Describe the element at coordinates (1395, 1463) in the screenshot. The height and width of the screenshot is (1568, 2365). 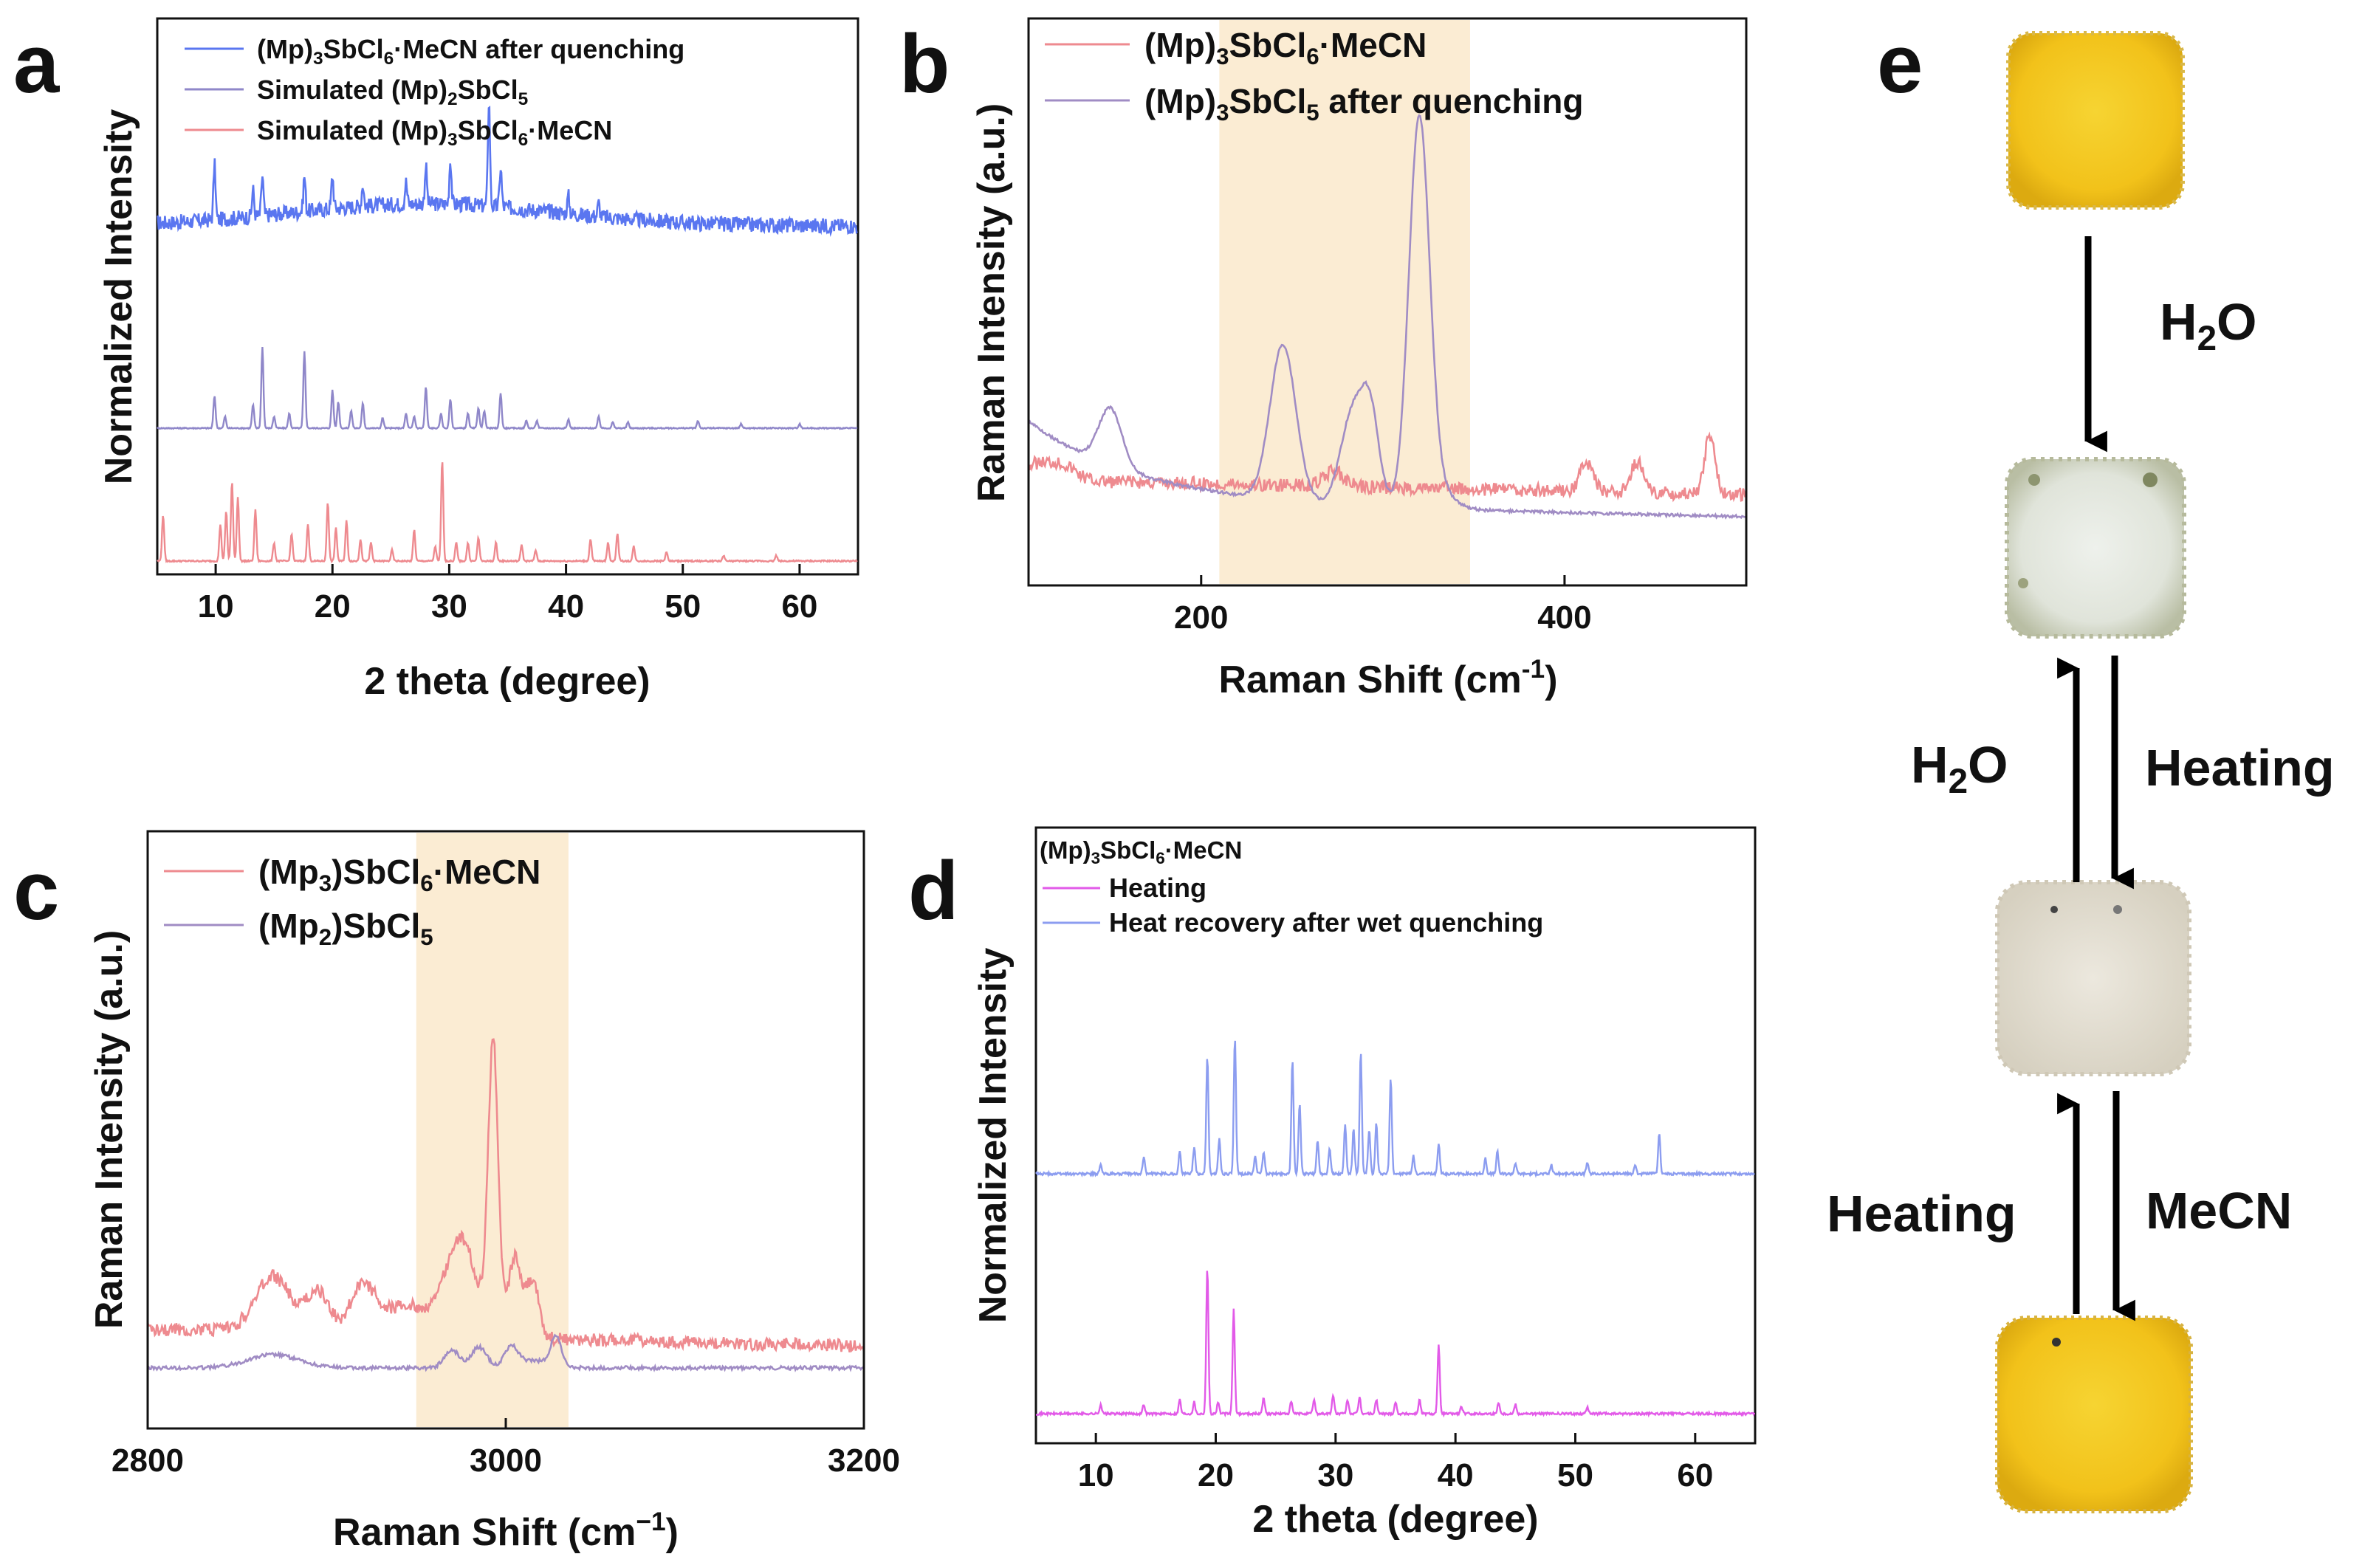
I see `panel-d-xticks: 10 20 30 40 50 60` at that location.